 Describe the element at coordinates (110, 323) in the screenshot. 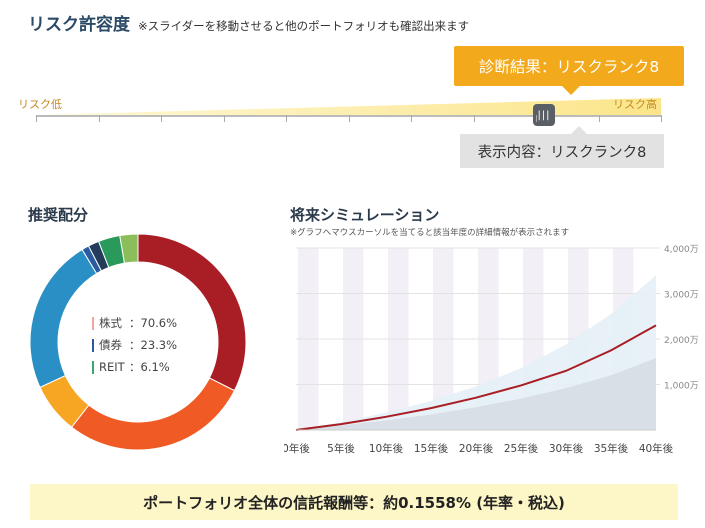

I see `legend-stocks-name: 株式` at that location.